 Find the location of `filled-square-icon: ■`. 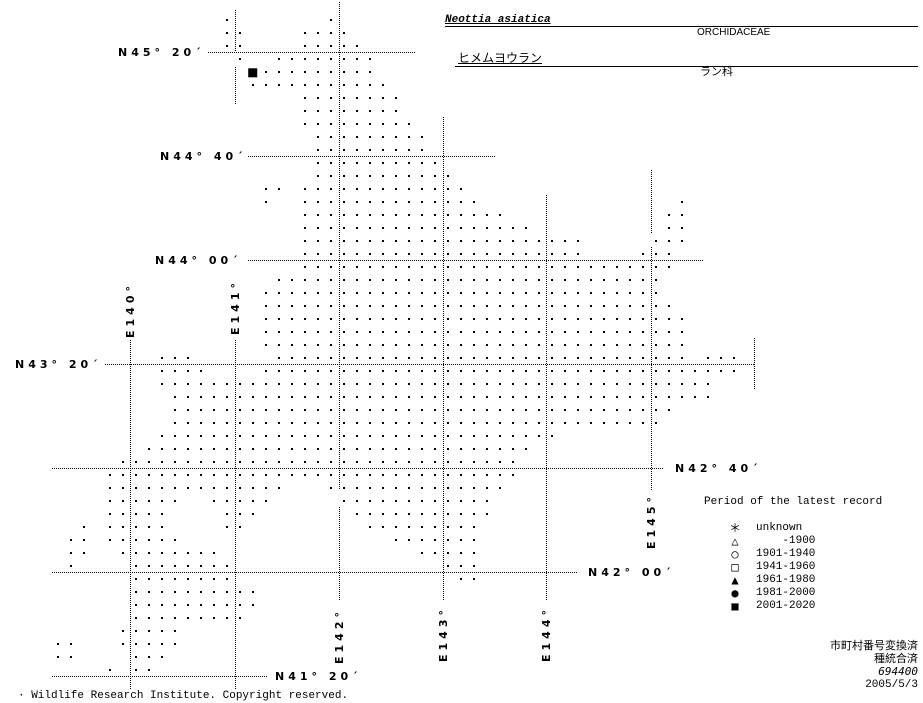

filled-square-icon: ■ is located at coordinates (735, 606).